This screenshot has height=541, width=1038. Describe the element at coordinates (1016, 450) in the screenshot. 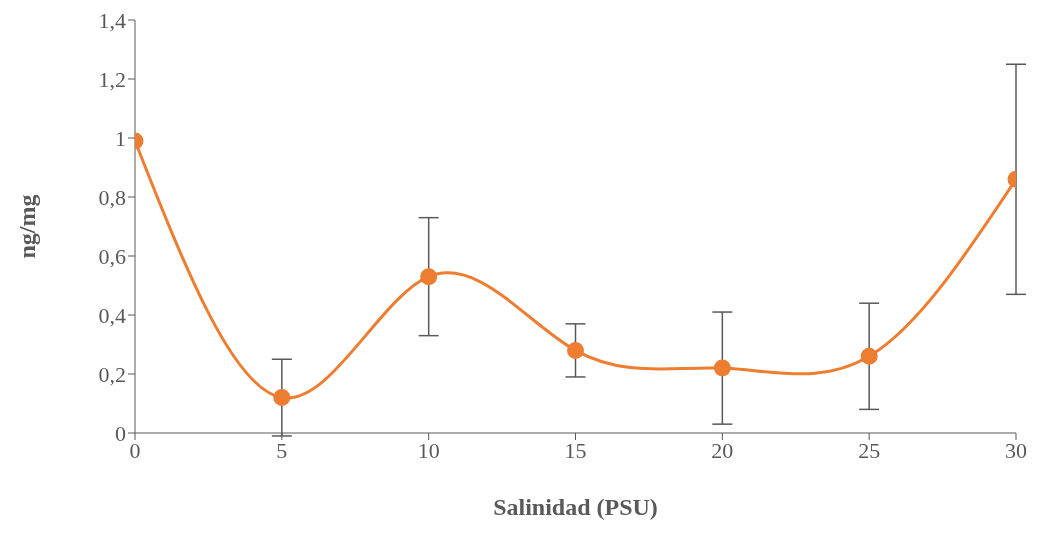

I see `x-tick-label: 30` at that location.